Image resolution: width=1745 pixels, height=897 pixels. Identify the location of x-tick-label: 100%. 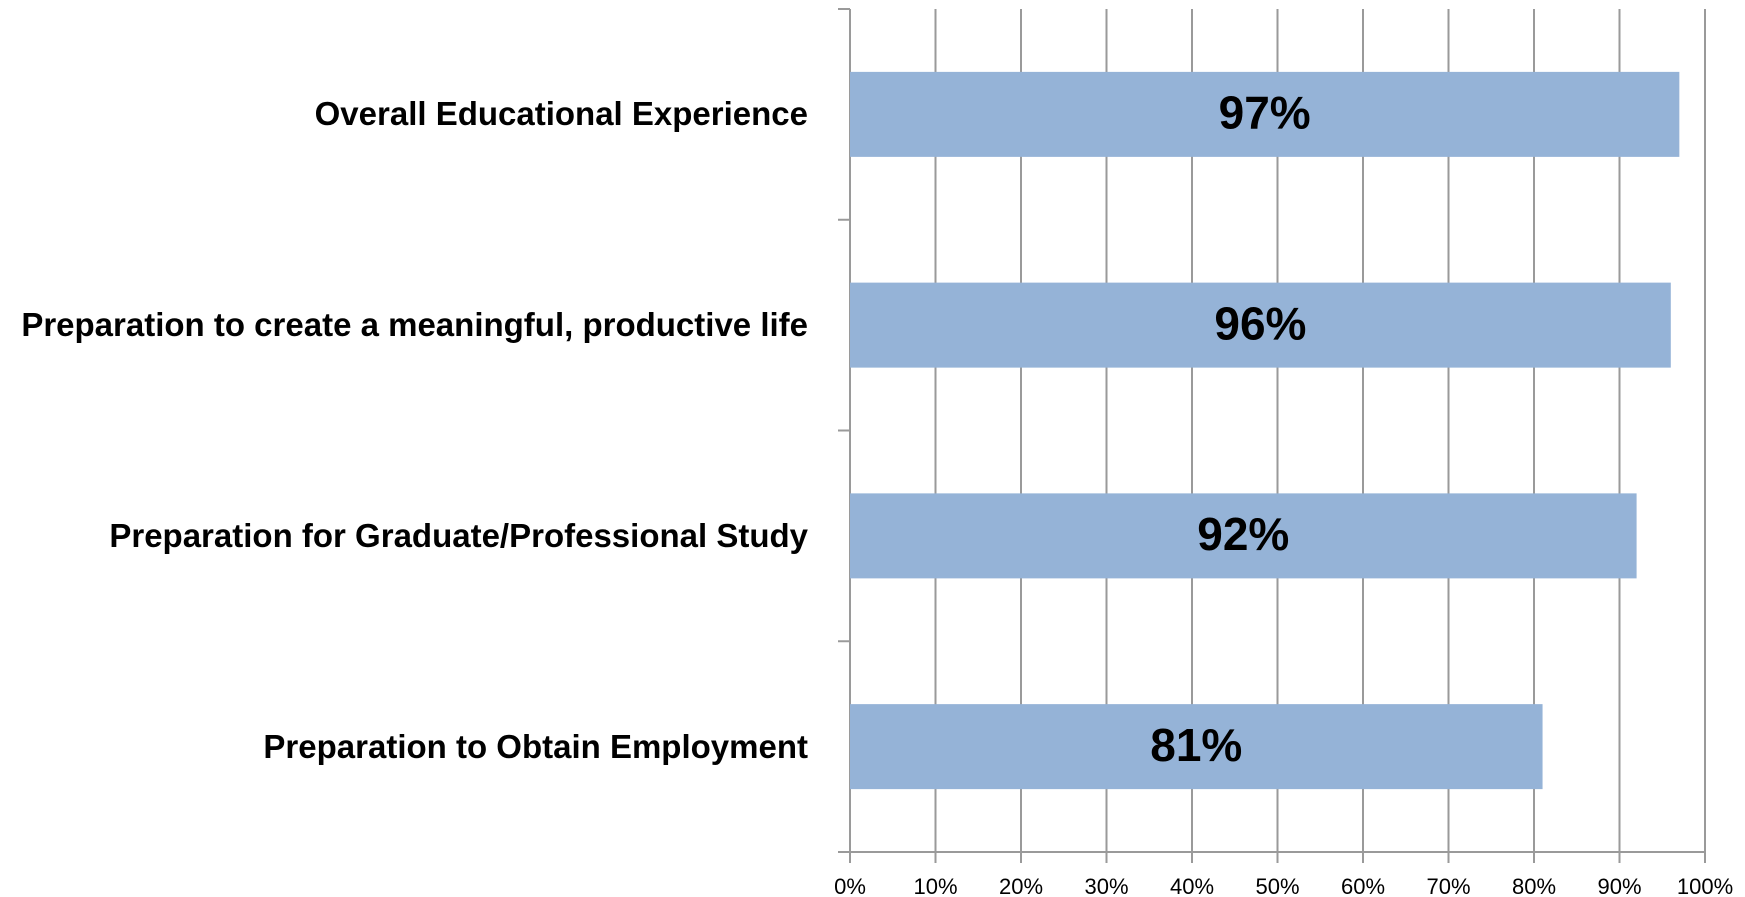
(1705, 885).